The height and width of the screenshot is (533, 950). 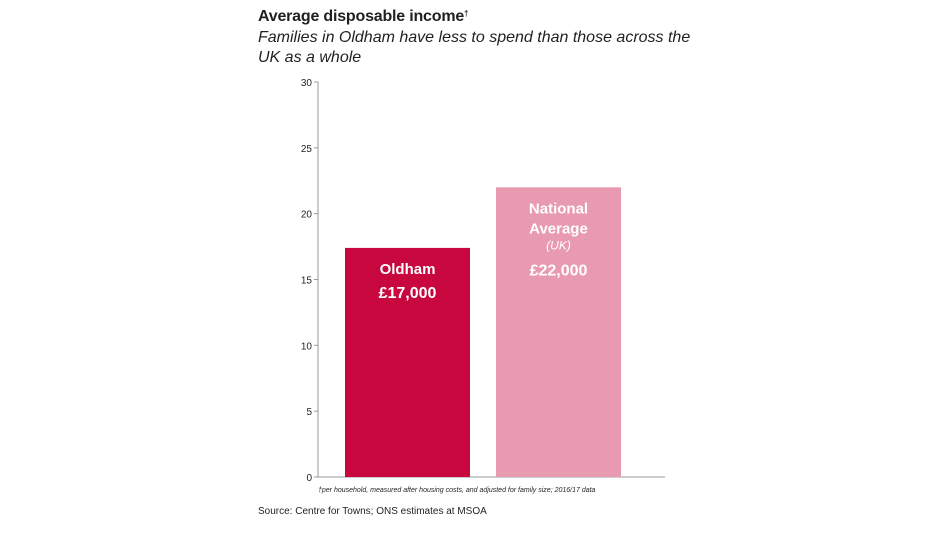 I want to click on y-tick-label: 30, so click(x=307, y=83).